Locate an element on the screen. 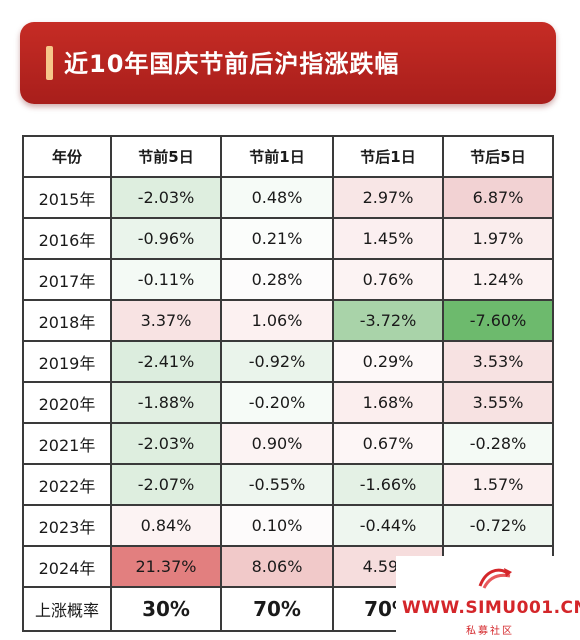 This screenshot has width=580, height=640. title-banner: 近10年国庆节前后沪指涨跌幅 is located at coordinates (288, 63).